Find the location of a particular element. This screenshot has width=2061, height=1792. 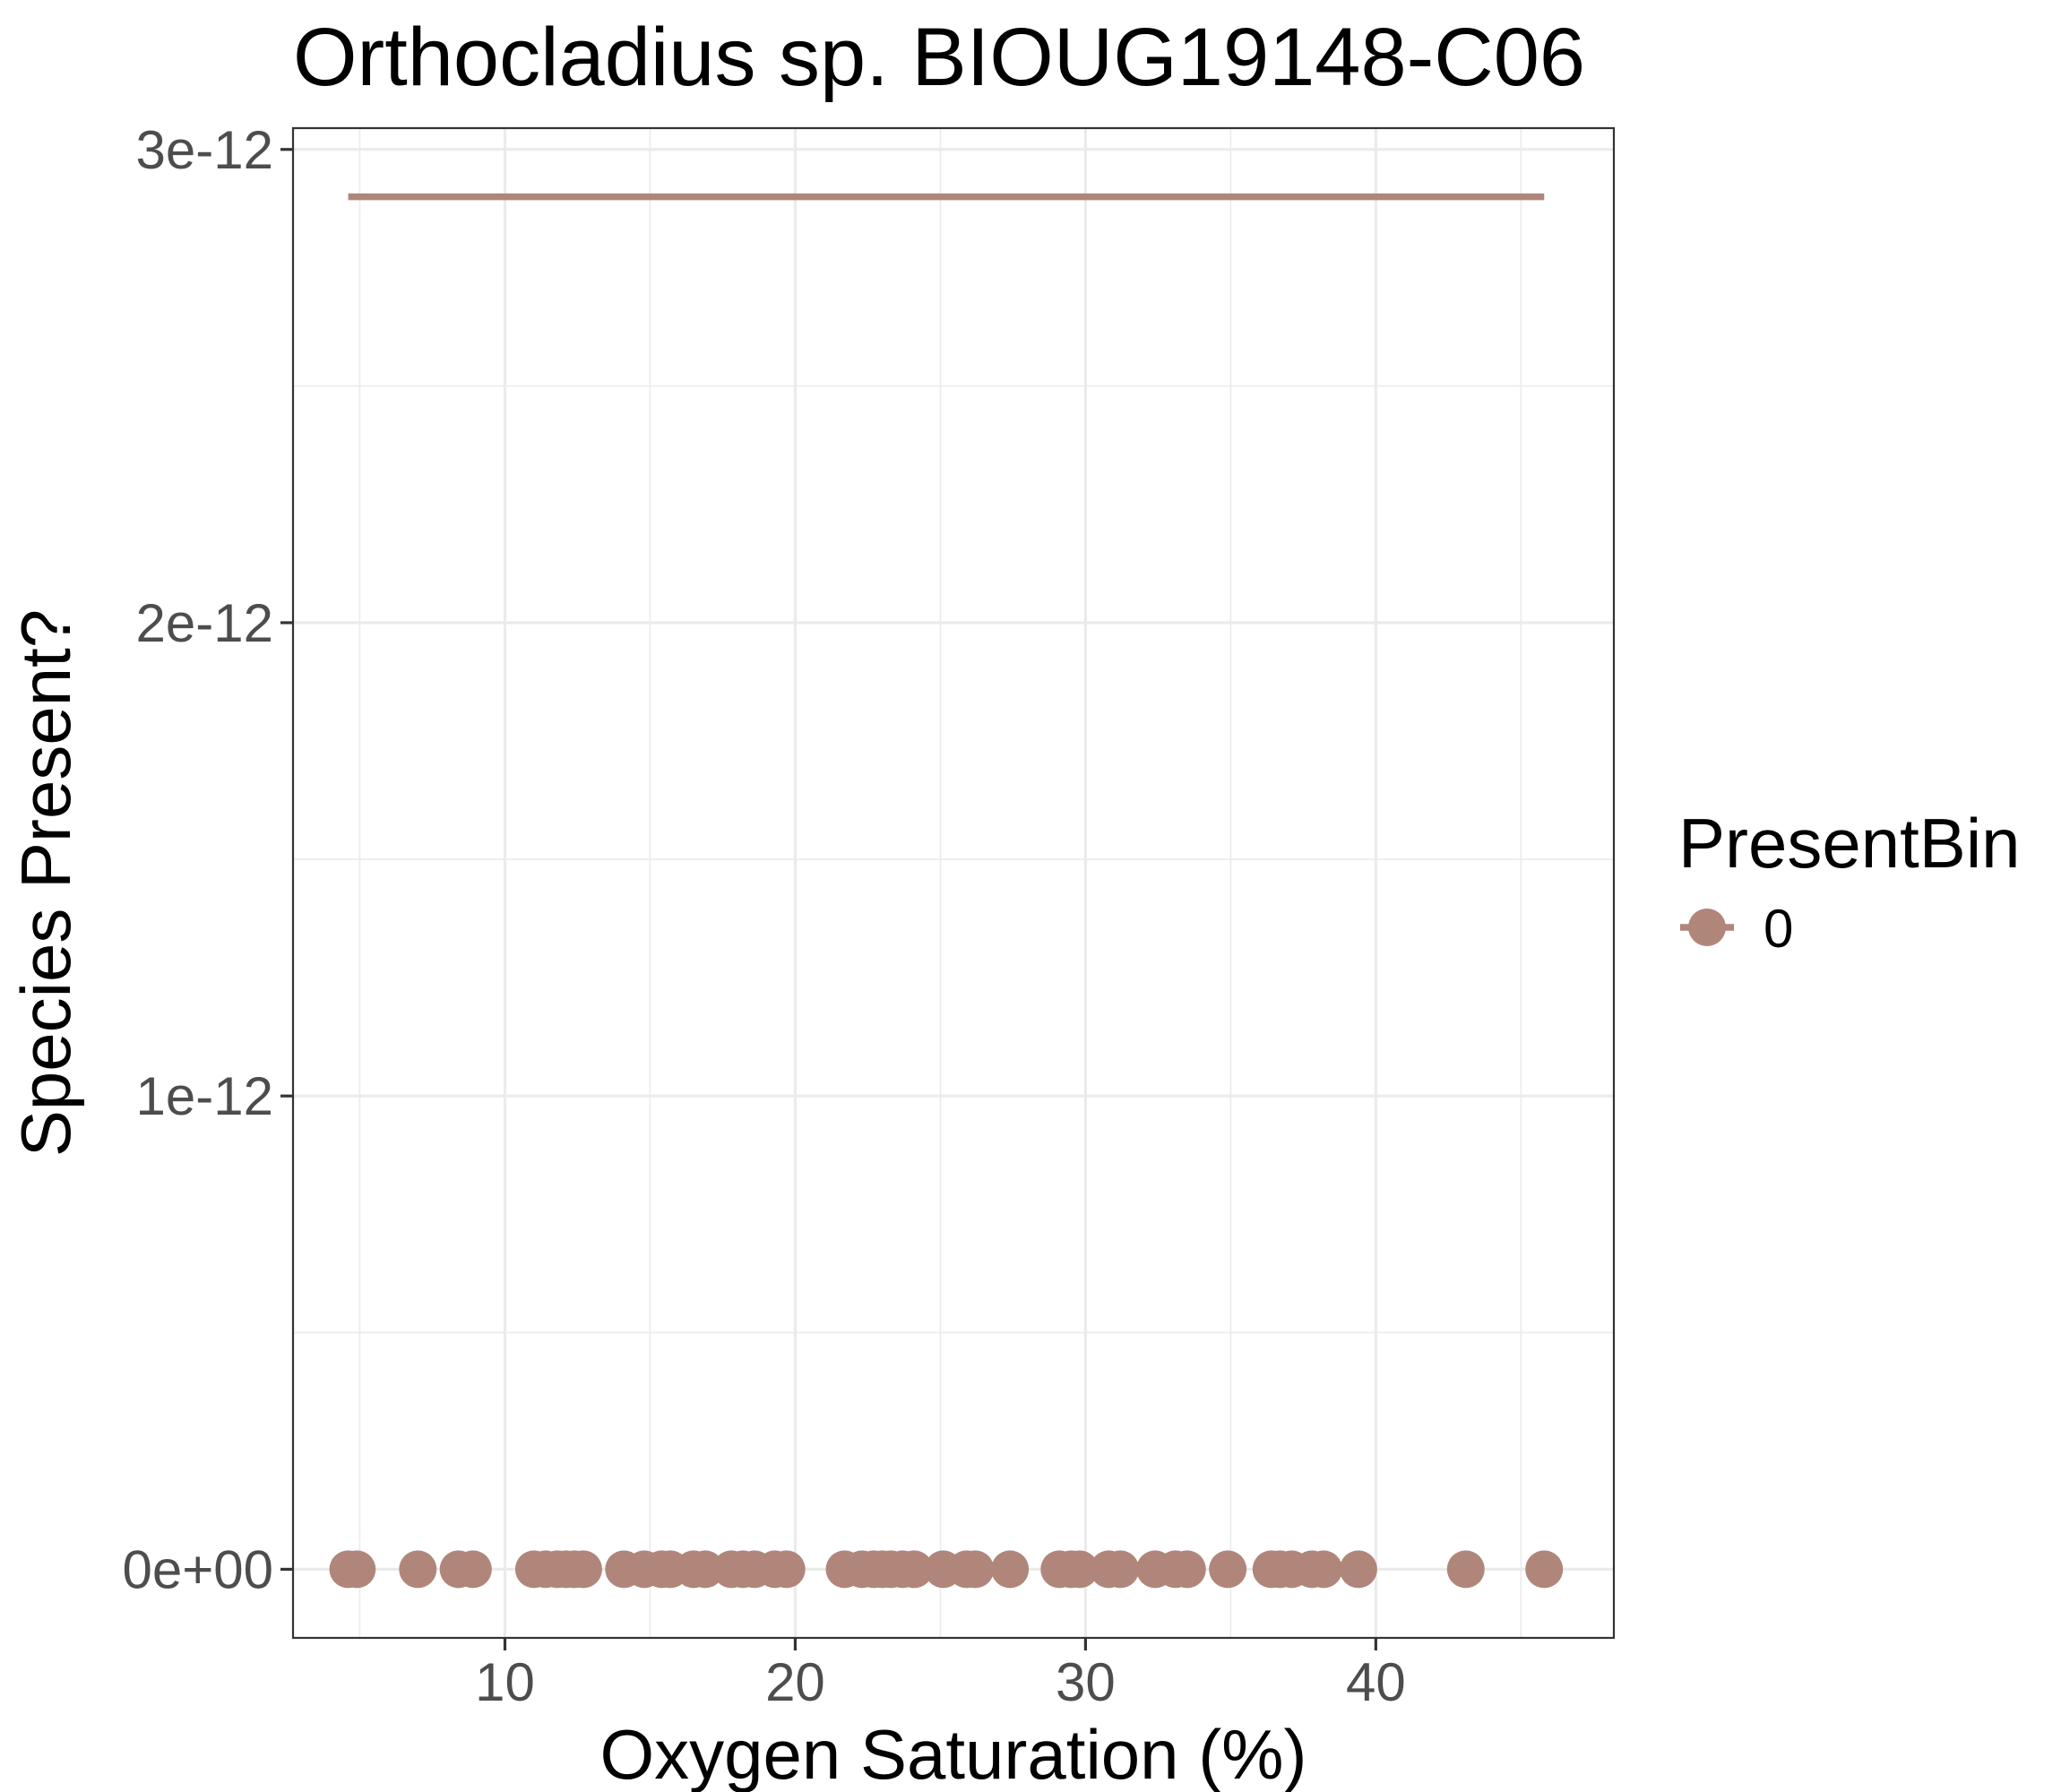

x-tick-label: 30 is located at coordinates (1086, 1682).